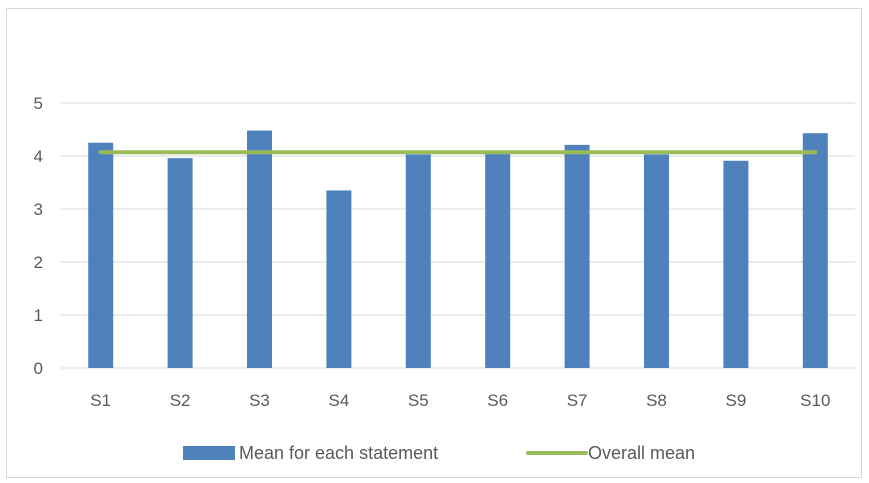 The height and width of the screenshot is (483, 869). Describe the element at coordinates (101, 255) in the screenshot. I see `bar-S1` at that location.